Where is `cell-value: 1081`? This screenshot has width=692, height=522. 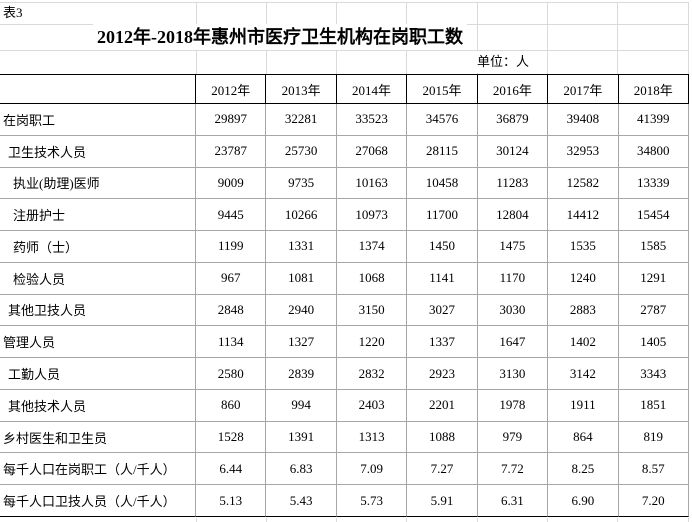 cell-value: 1081 is located at coordinates (301, 278).